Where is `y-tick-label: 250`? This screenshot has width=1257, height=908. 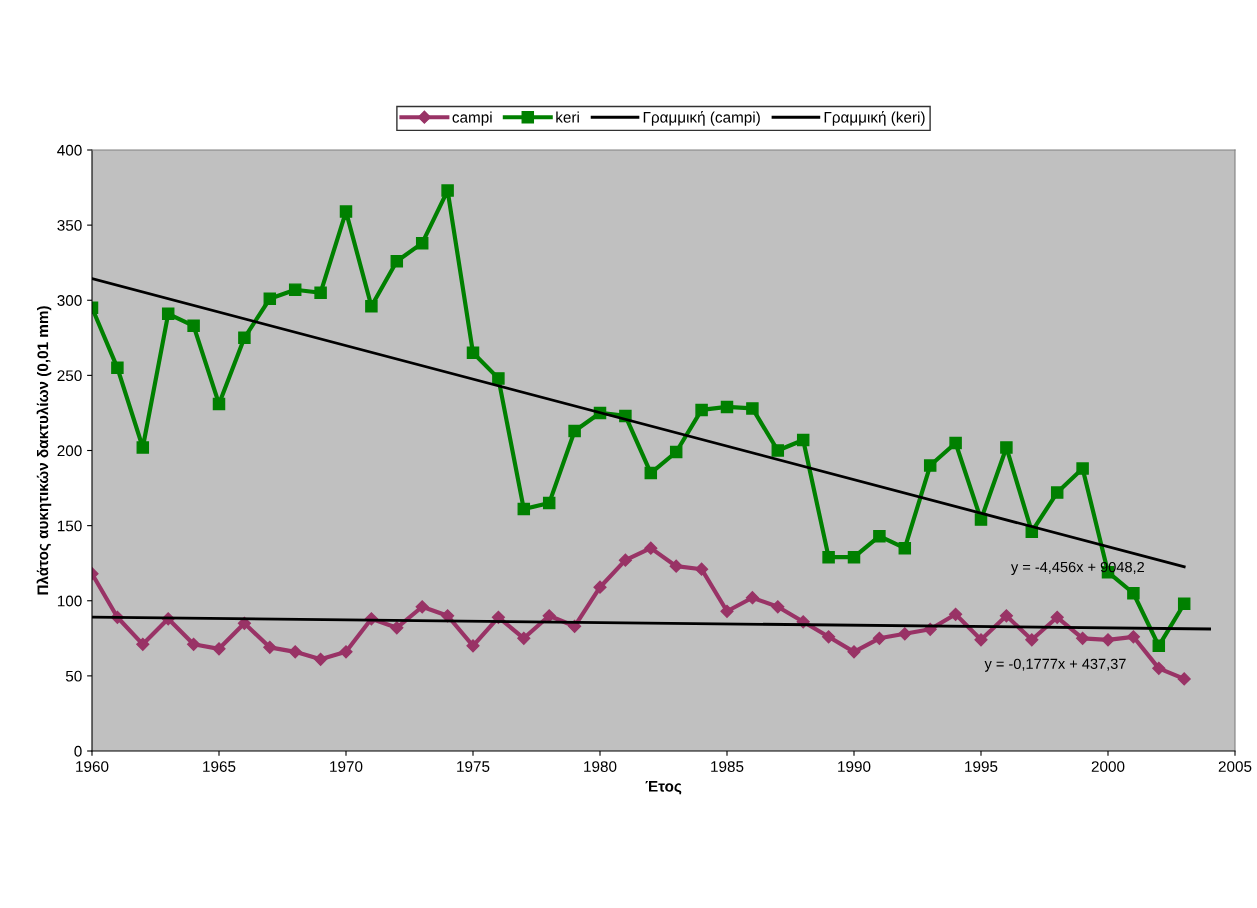
y-tick-label: 250 is located at coordinates (69, 376).